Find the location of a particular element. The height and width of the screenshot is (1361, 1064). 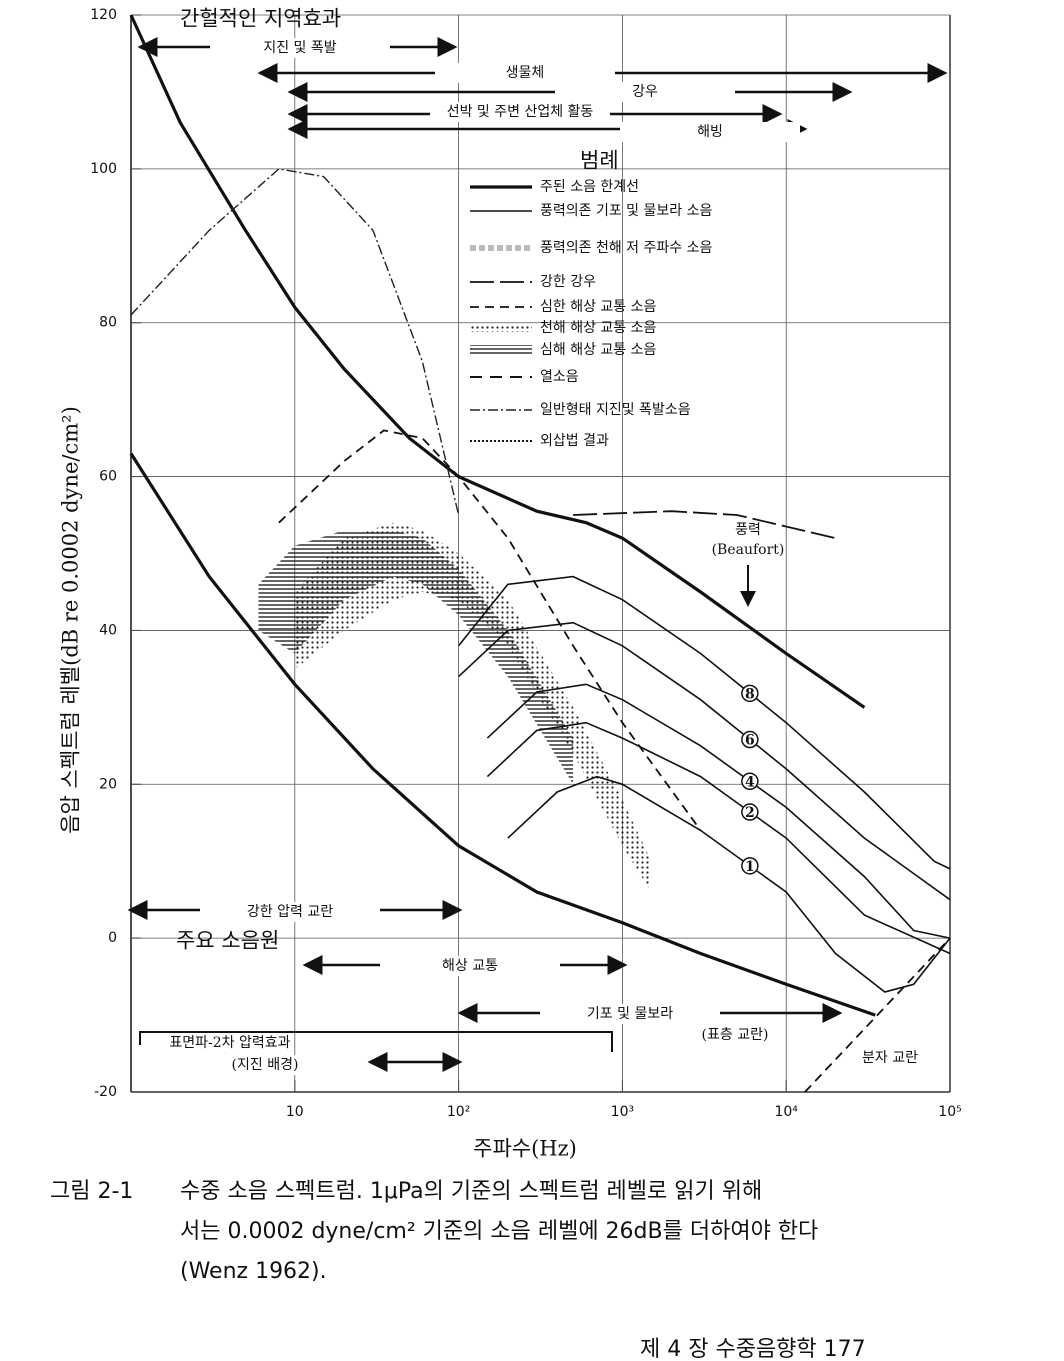

annotation: 기포 및 물보라 is located at coordinates (630, 1014).